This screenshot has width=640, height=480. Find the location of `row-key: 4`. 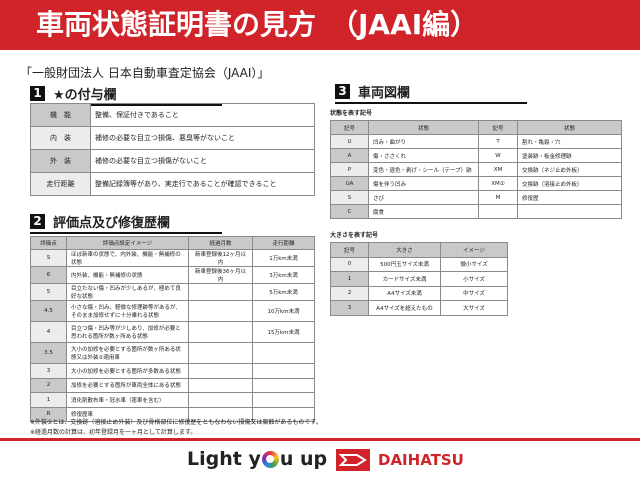

row-key: 4 is located at coordinates (48, 332).